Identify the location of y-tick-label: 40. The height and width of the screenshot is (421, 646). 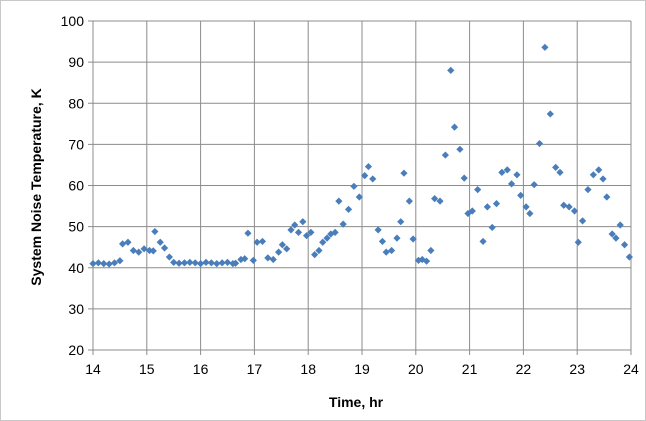
(76, 268).